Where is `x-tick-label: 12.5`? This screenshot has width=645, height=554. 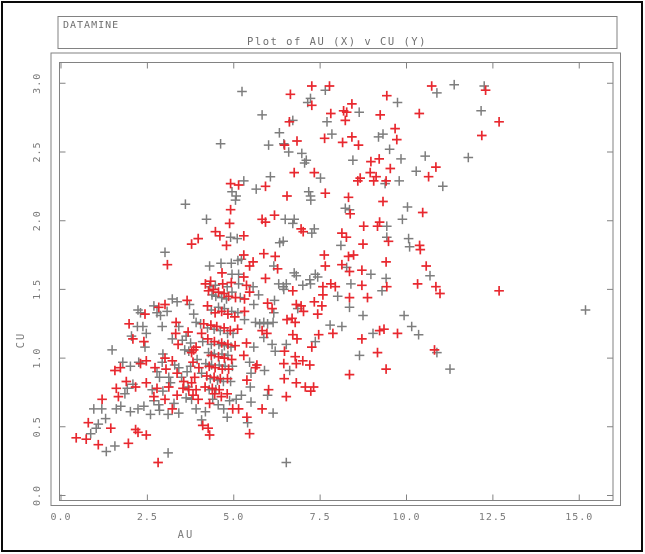 x-tick-label: 12.5 is located at coordinates (493, 517).